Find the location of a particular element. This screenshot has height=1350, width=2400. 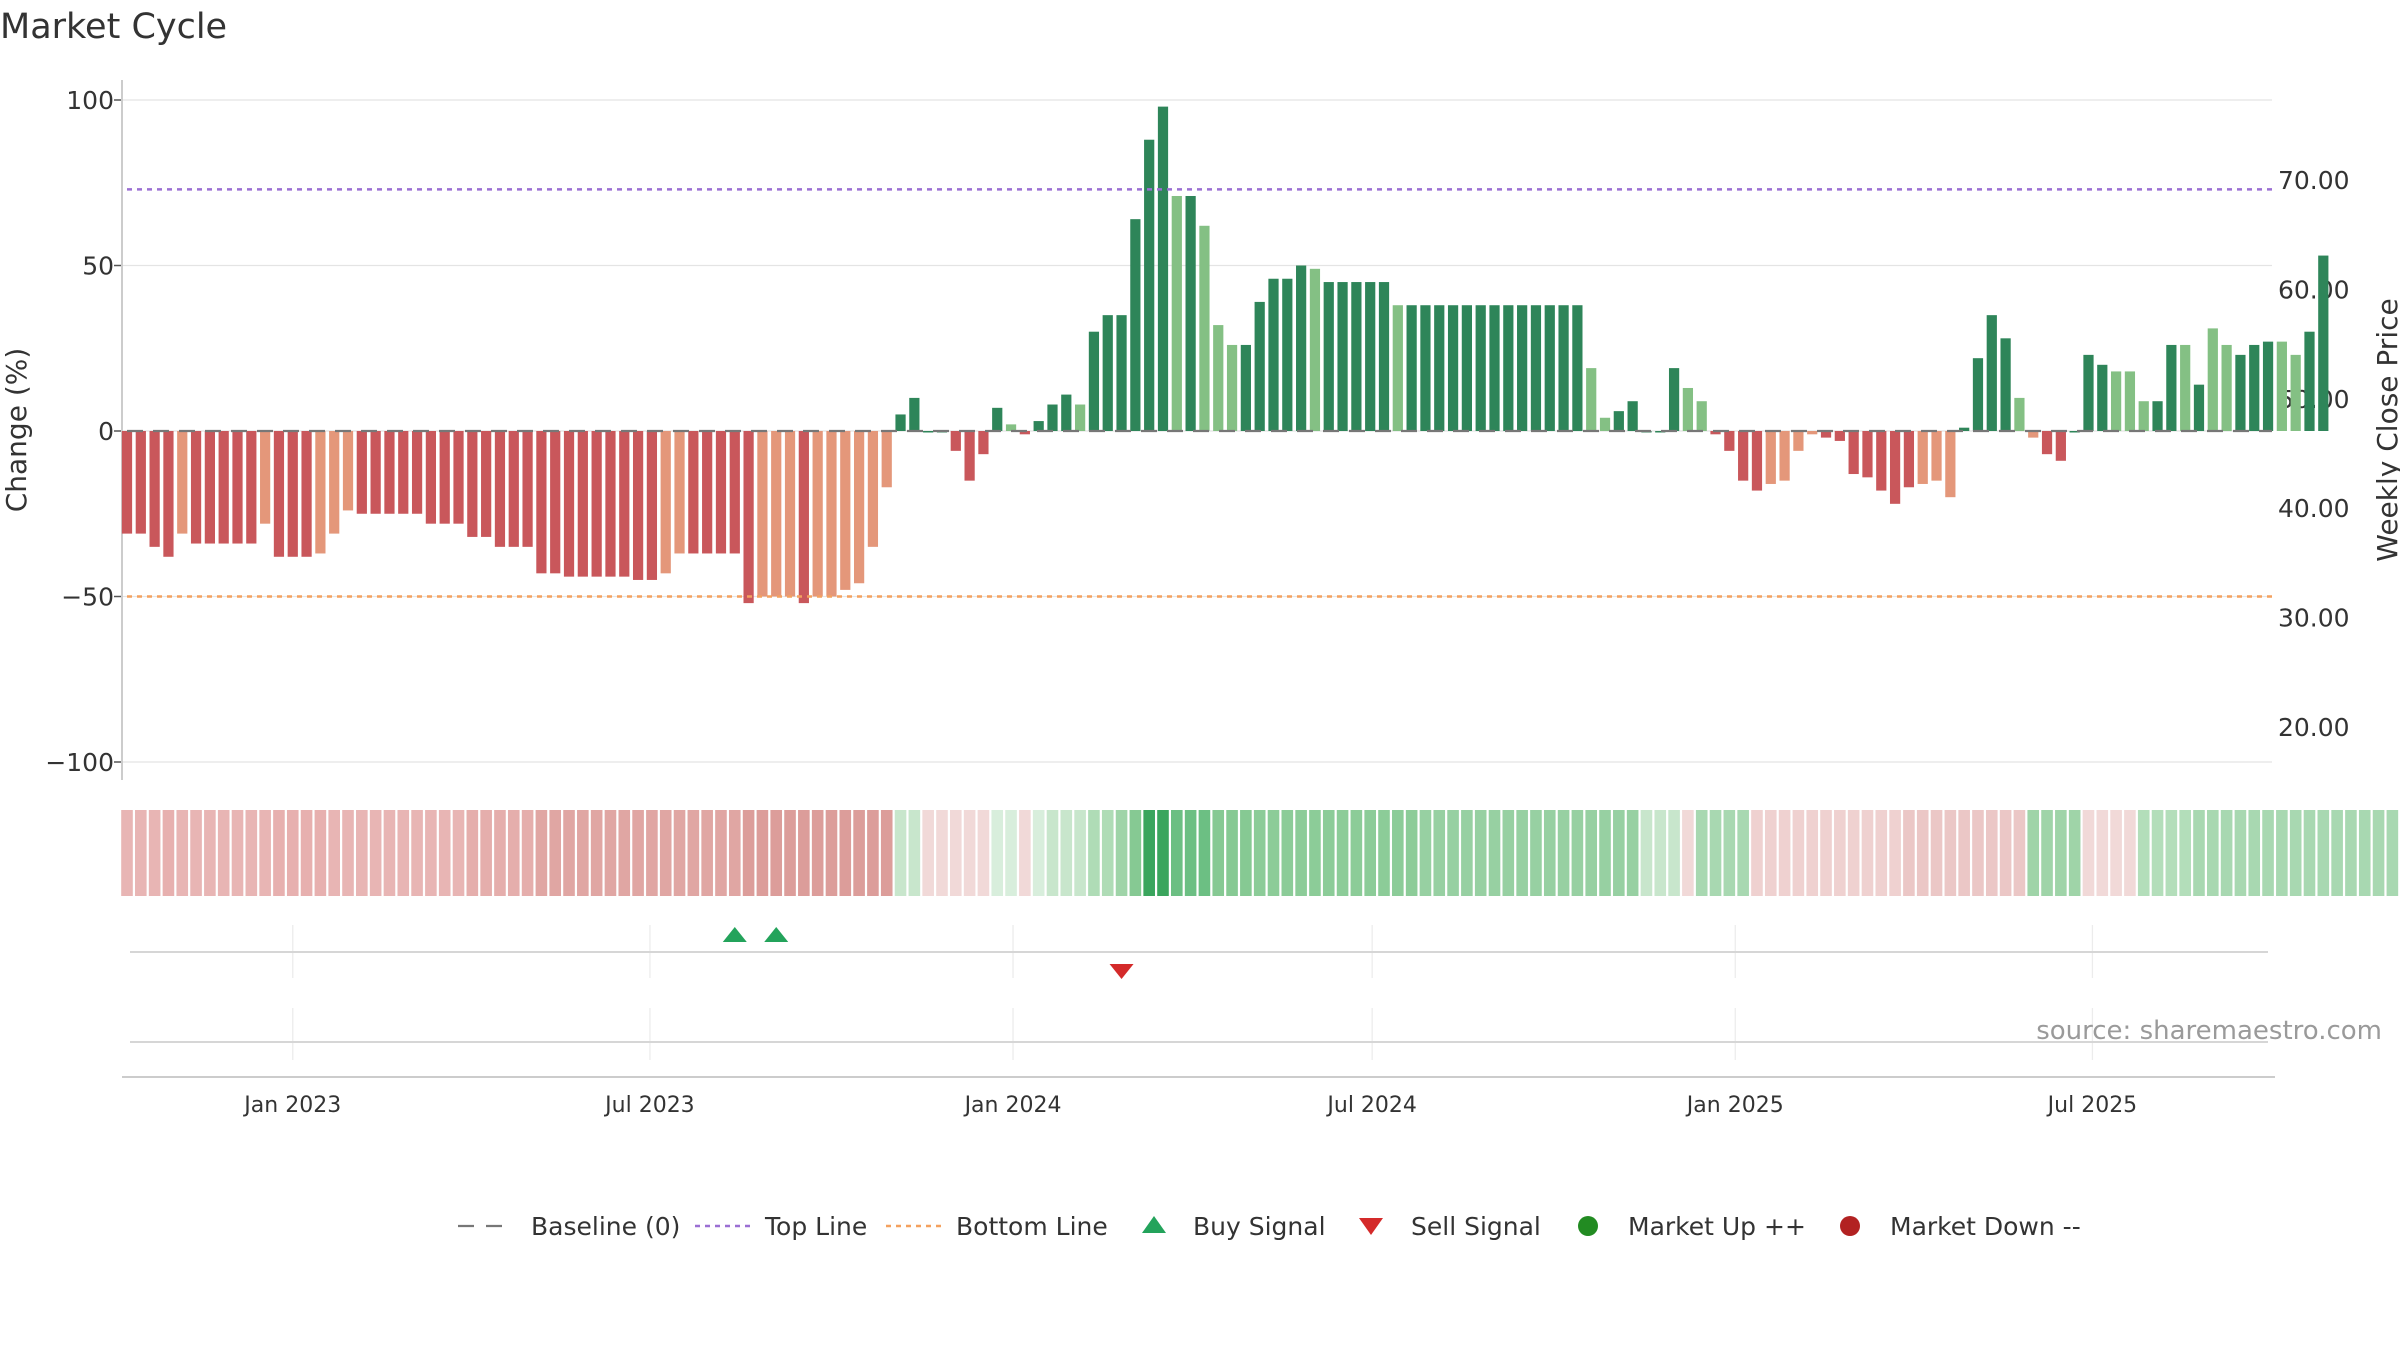

legend-label: Market Up ++ is located at coordinates (1717, 1226).